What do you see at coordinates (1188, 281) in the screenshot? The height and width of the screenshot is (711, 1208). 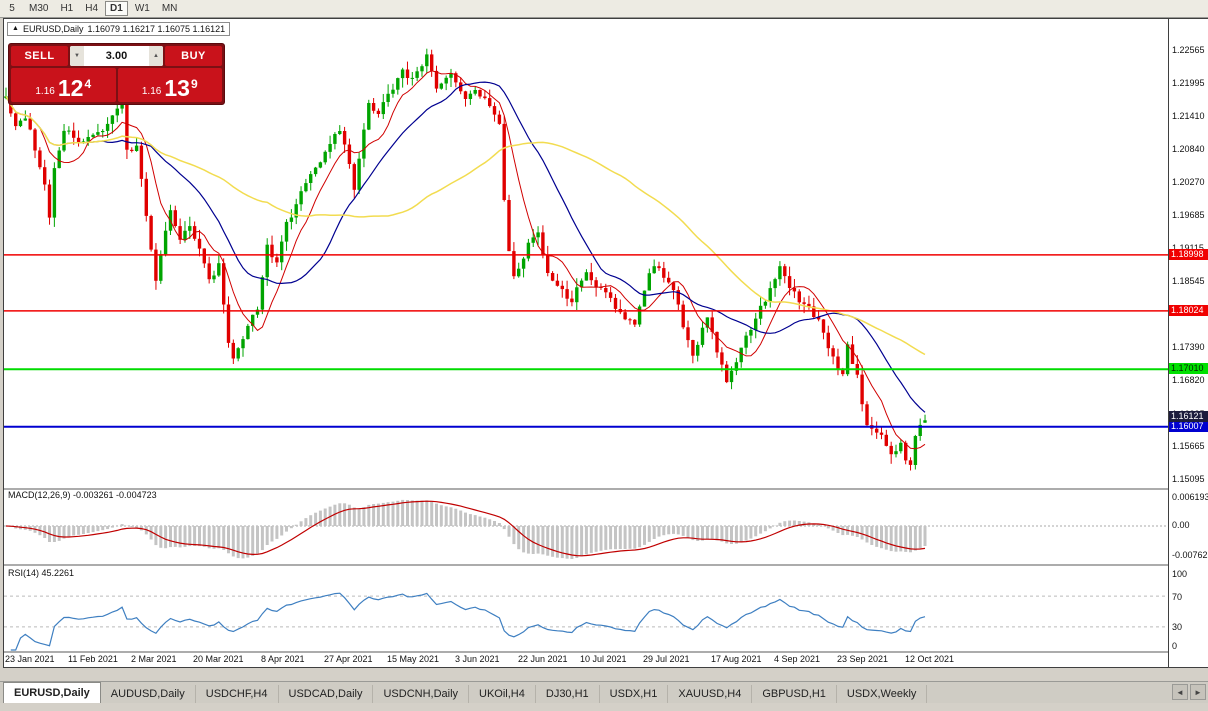 I see `price-tick-label: 1.18545` at bounding box center [1188, 281].